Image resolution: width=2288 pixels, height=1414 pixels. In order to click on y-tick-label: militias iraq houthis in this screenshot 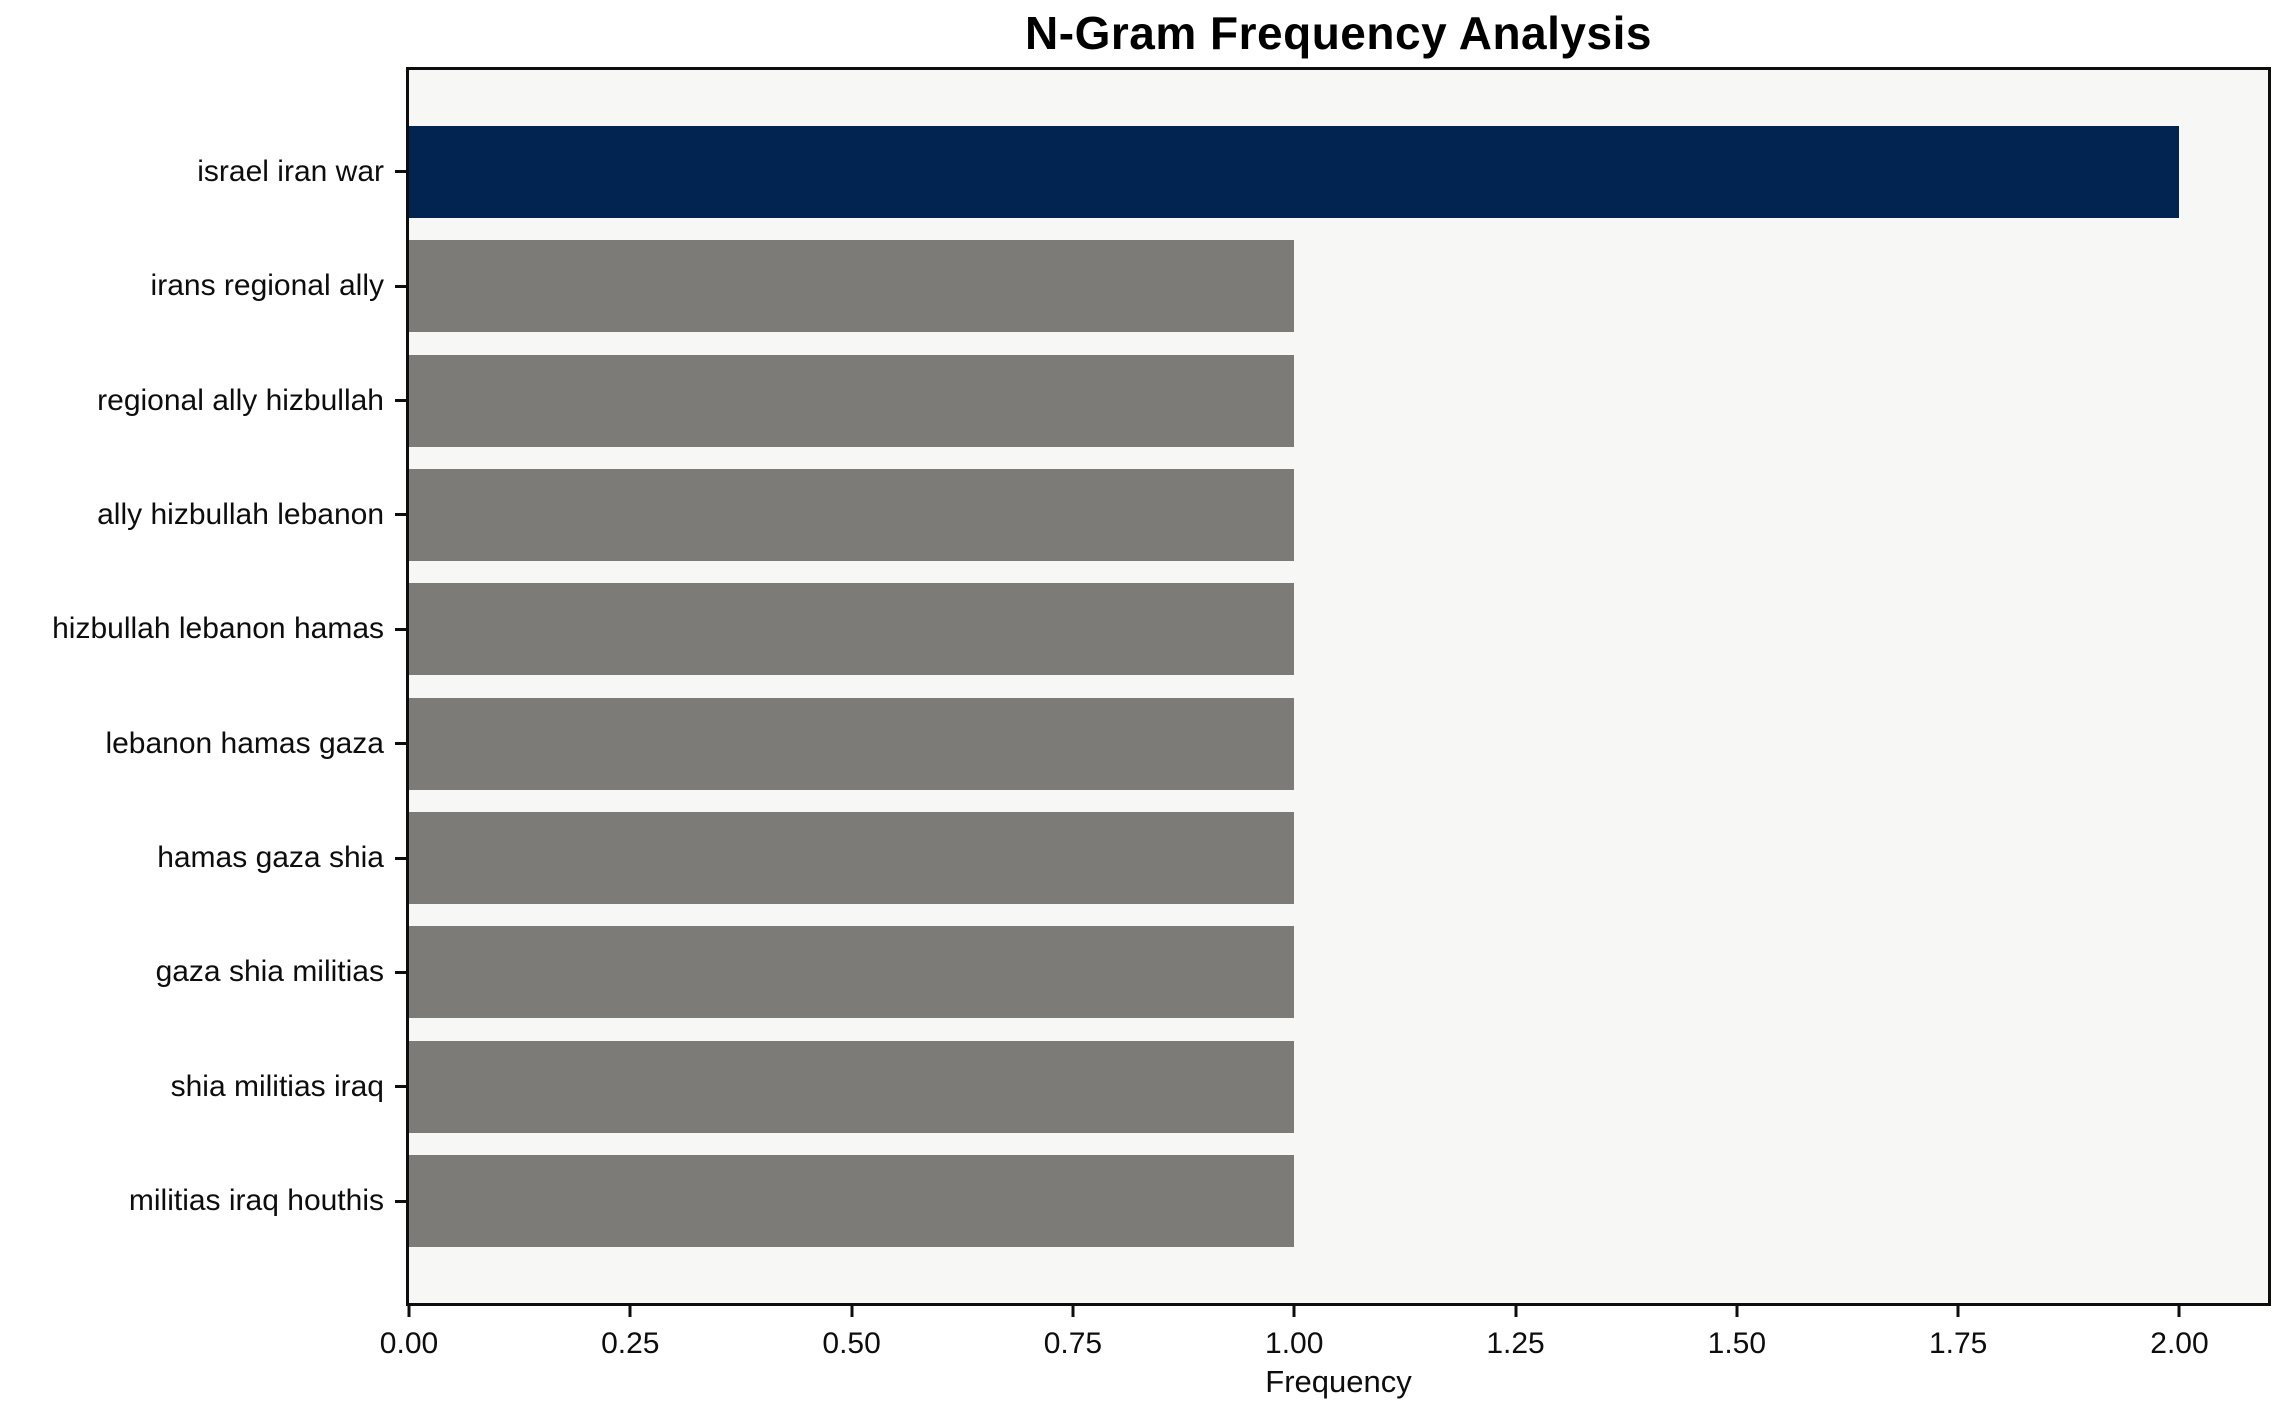, I will do `click(256, 1201)`.